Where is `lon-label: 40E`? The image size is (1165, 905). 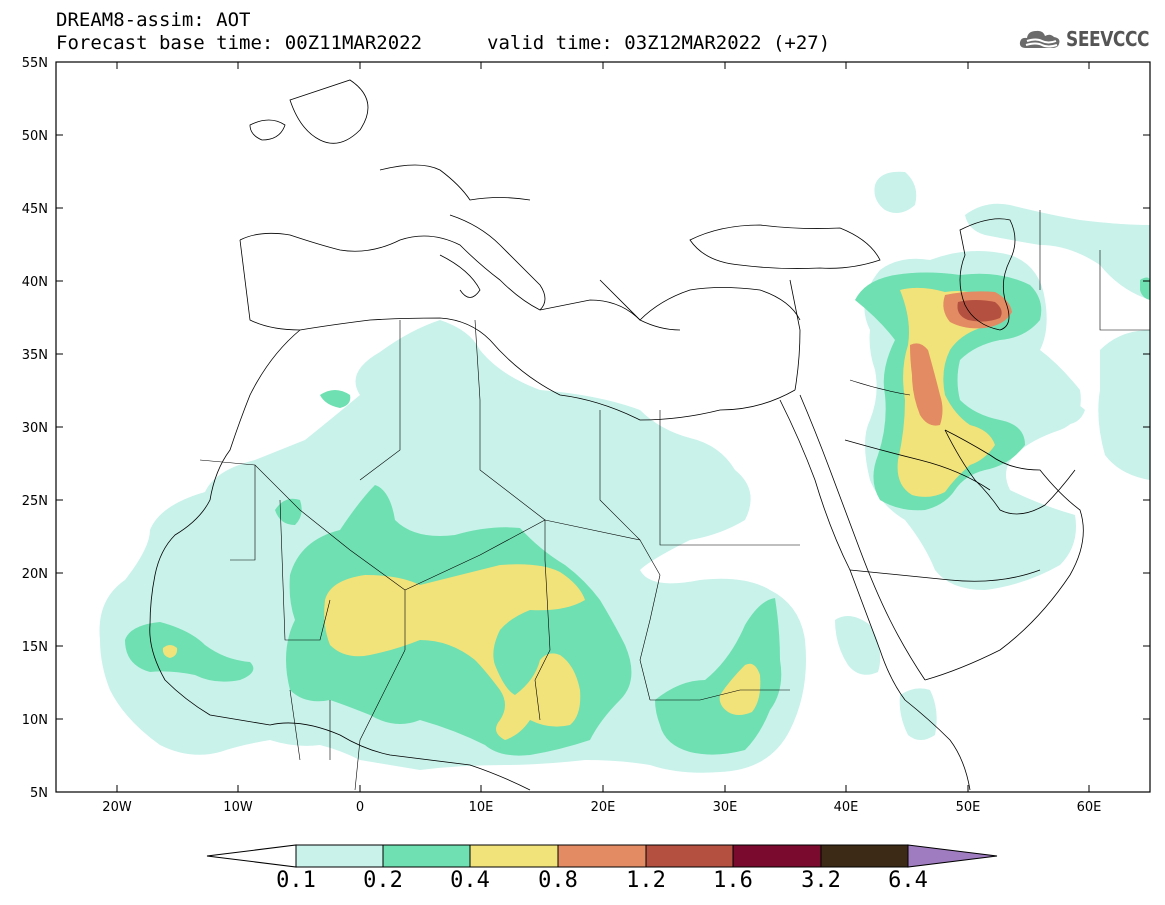 lon-label: 40E is located at coordinates (846, 807).